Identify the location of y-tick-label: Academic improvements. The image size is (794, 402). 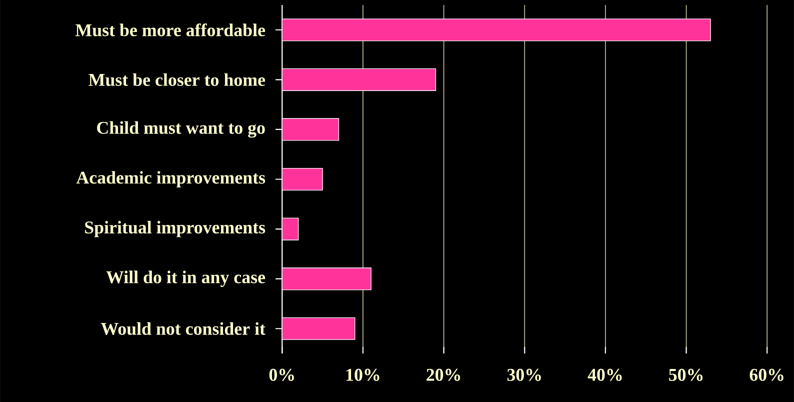
(171, 179).